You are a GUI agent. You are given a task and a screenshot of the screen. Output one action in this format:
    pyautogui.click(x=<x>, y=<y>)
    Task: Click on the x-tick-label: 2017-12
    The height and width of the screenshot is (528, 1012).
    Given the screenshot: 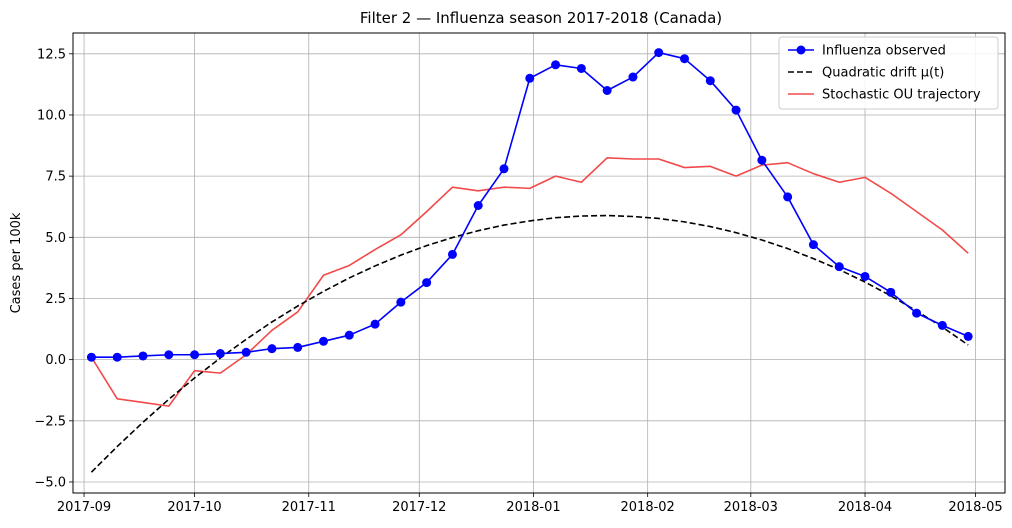 What is the action you would take?
    pyautogui.click(x=419, y=507)
    